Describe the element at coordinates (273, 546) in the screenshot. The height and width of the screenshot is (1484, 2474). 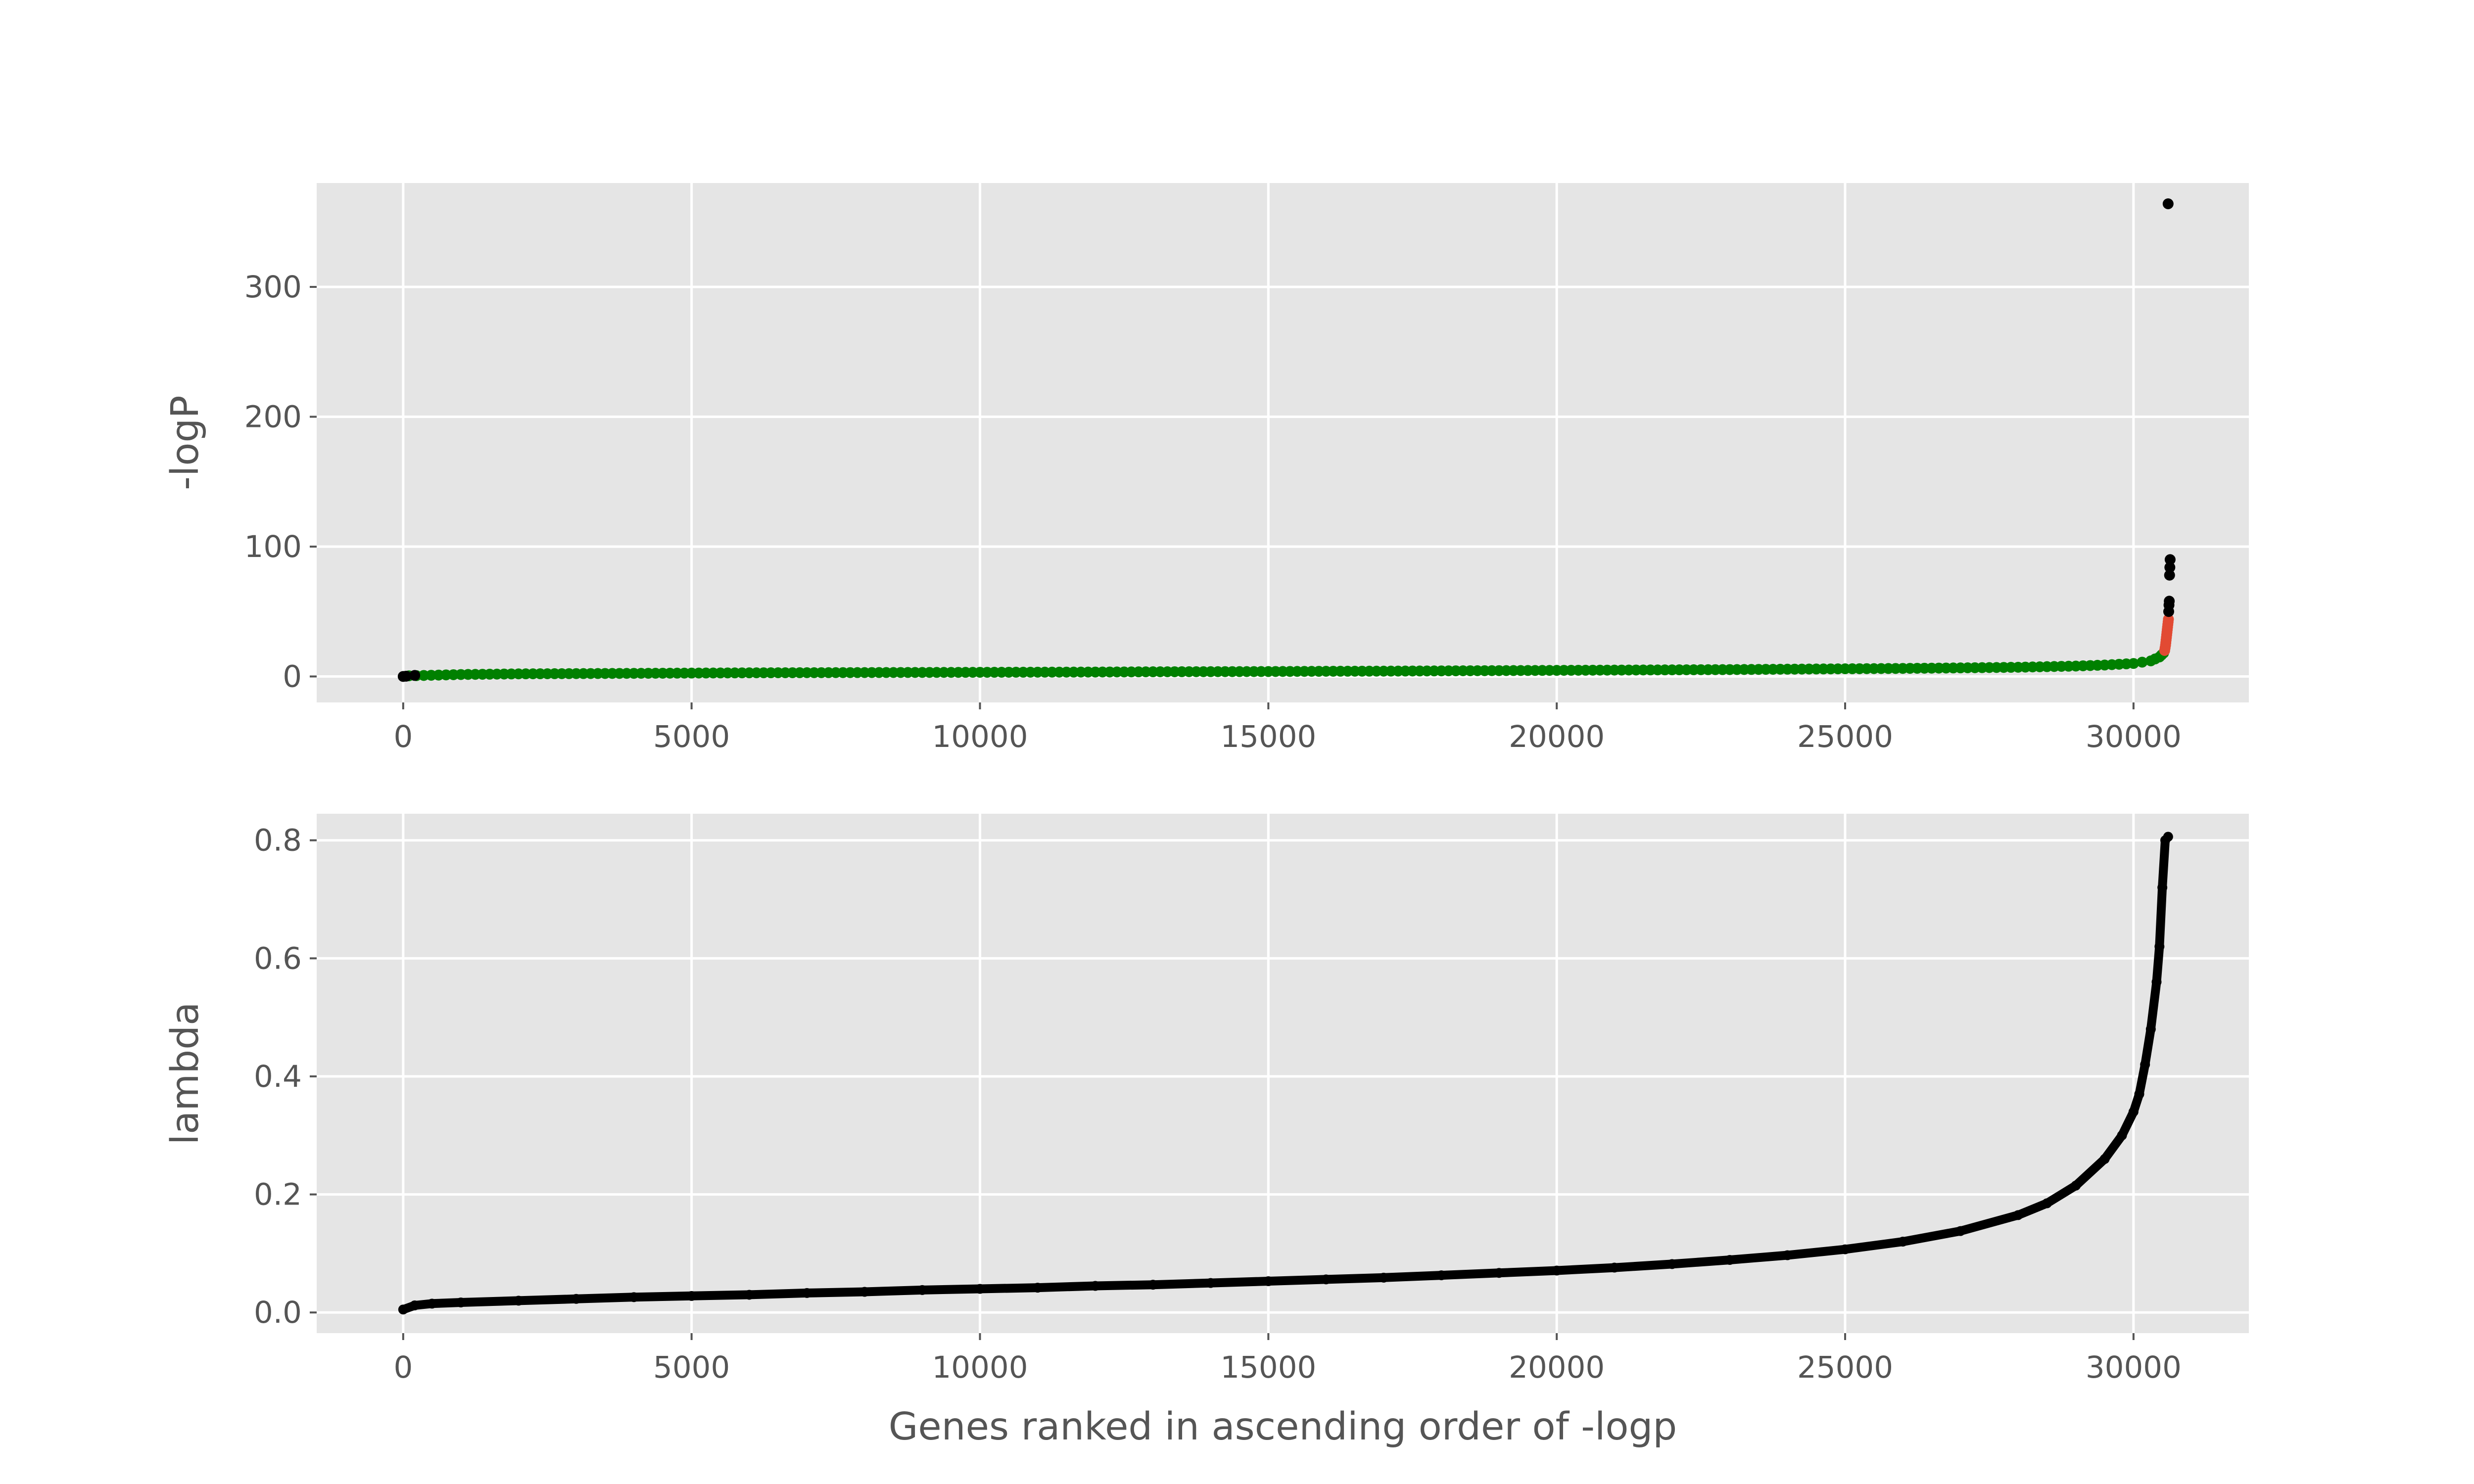
I see `y-tick-label: 100` at that location.